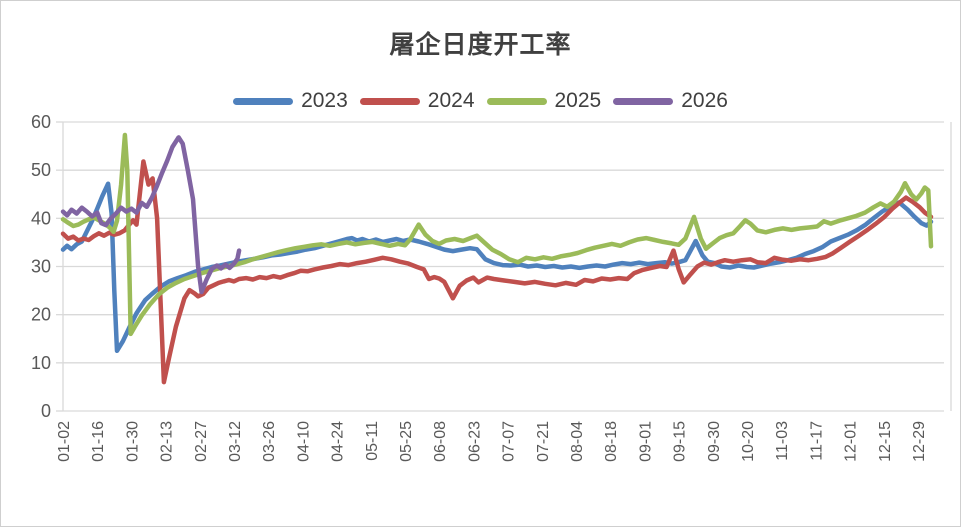 The width and height of the screenshot is (961, 527). What do you see at coordinates (440, 441) in the screenshot?
I see `x-axis-label-06-08: 06-08` at bounding box center [440, 441].